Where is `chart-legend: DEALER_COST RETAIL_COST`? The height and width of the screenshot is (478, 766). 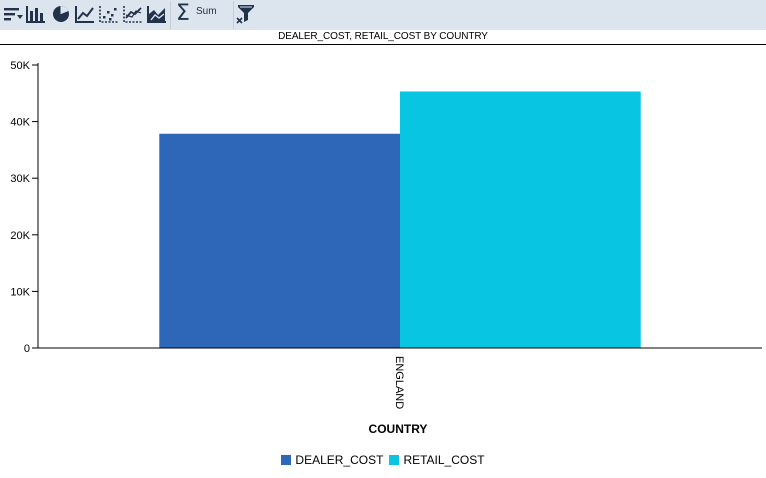
chart-legend: DEALER_COST RETAIL_COST is located at coordinates (383, 460).